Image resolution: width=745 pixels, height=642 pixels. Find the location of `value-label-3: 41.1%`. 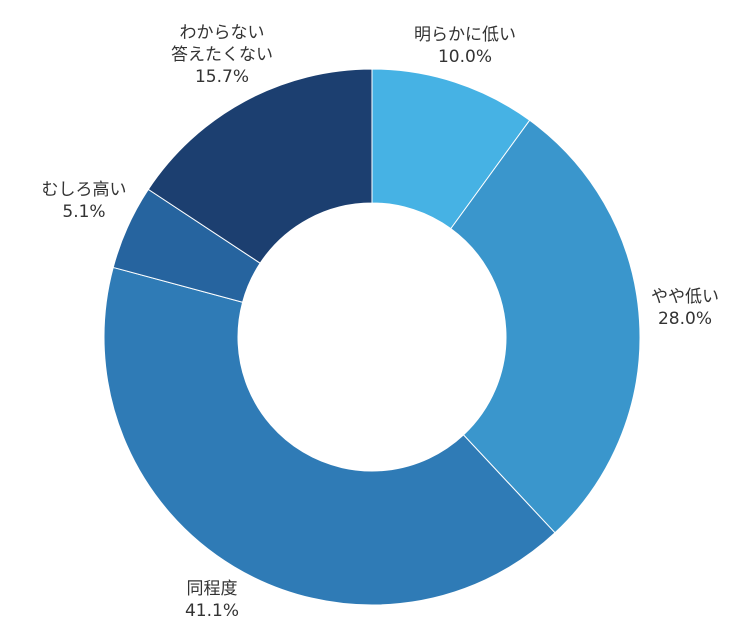

value-label-3: 41.1% is located at coordinates (212, 611).